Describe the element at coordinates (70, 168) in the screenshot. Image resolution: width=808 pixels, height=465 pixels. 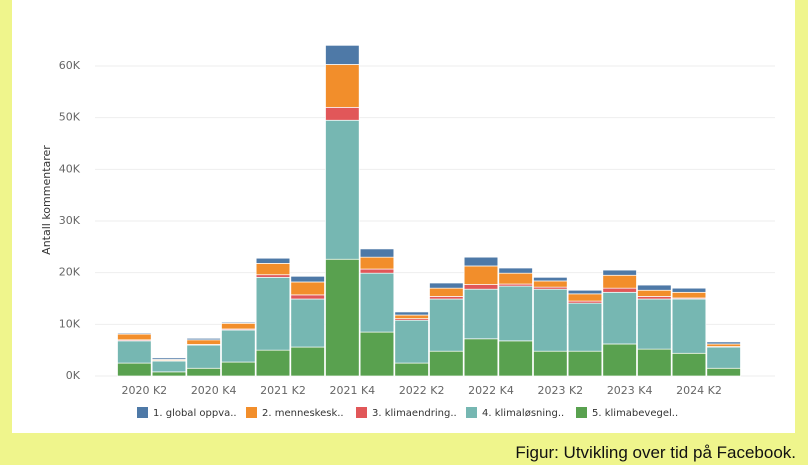
I see `y-tick-label: 40K` at that location.